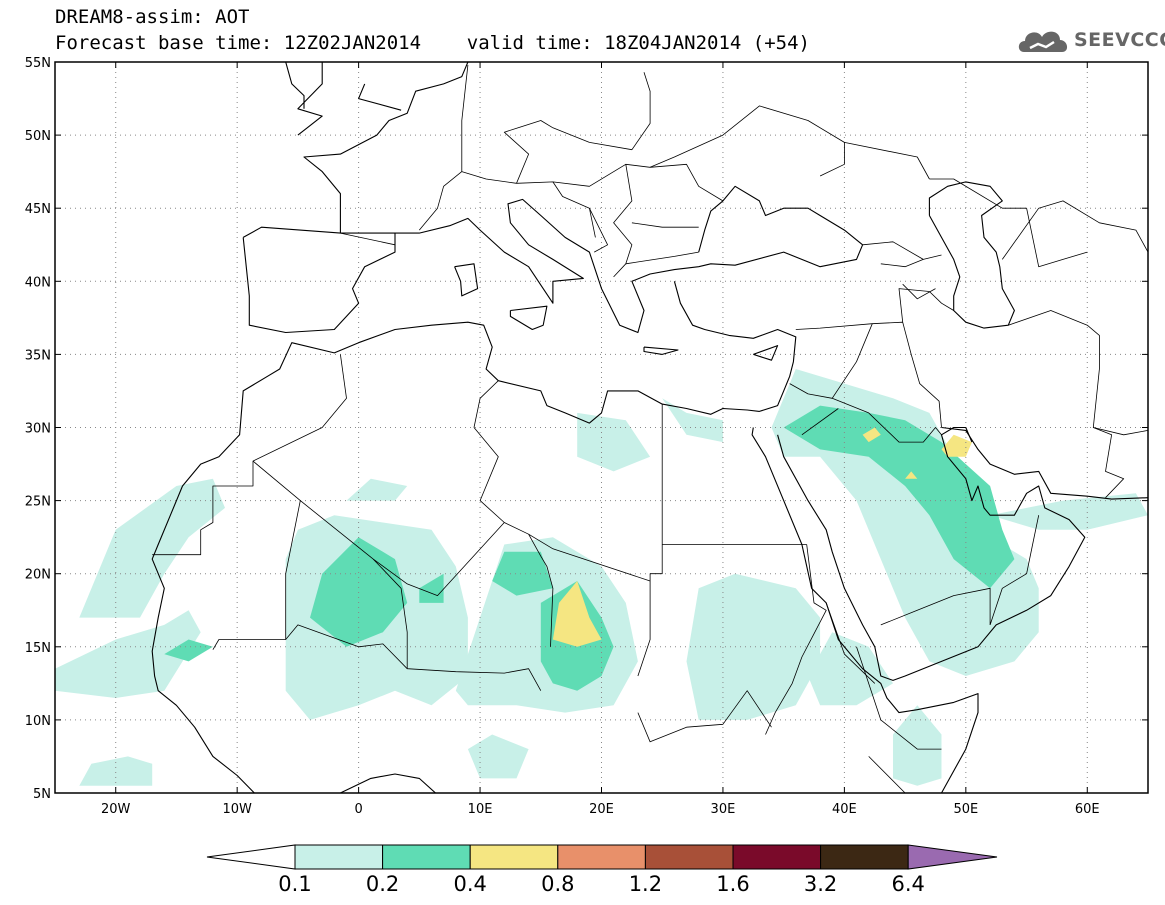 The width and height of the screenshot is (1165, 905). I want to click on y-tick-label: 20N, so click(38, 575).